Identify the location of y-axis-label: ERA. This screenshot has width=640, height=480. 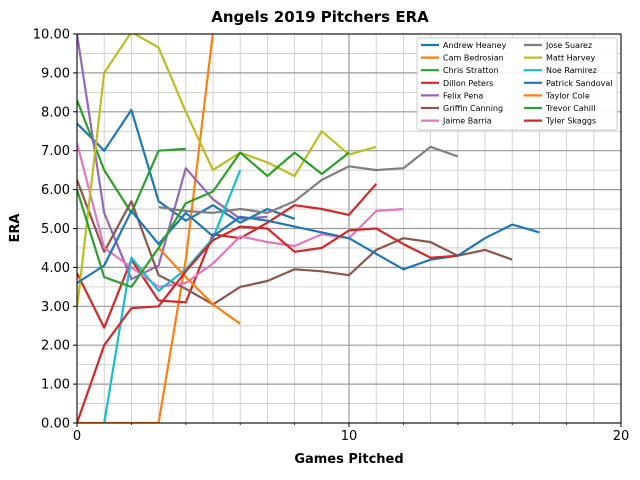
(15, 228).